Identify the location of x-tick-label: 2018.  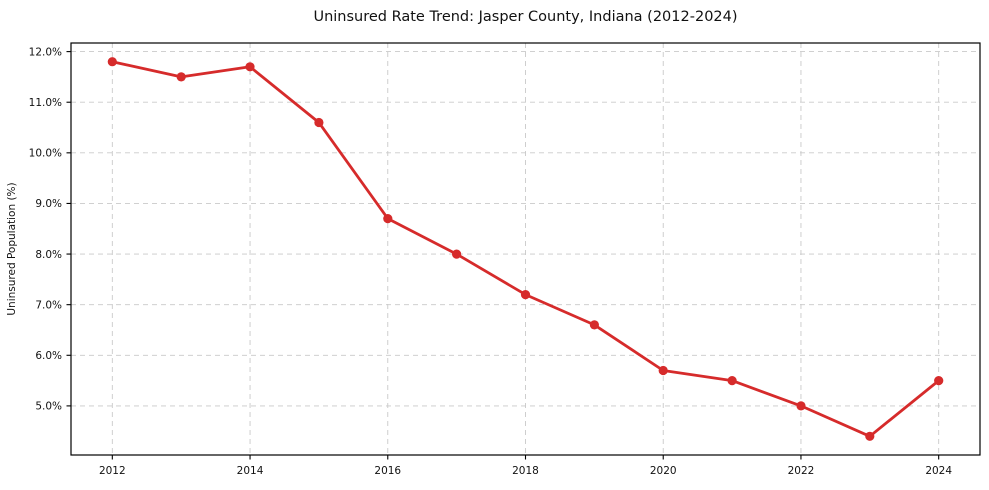
(525, 471).